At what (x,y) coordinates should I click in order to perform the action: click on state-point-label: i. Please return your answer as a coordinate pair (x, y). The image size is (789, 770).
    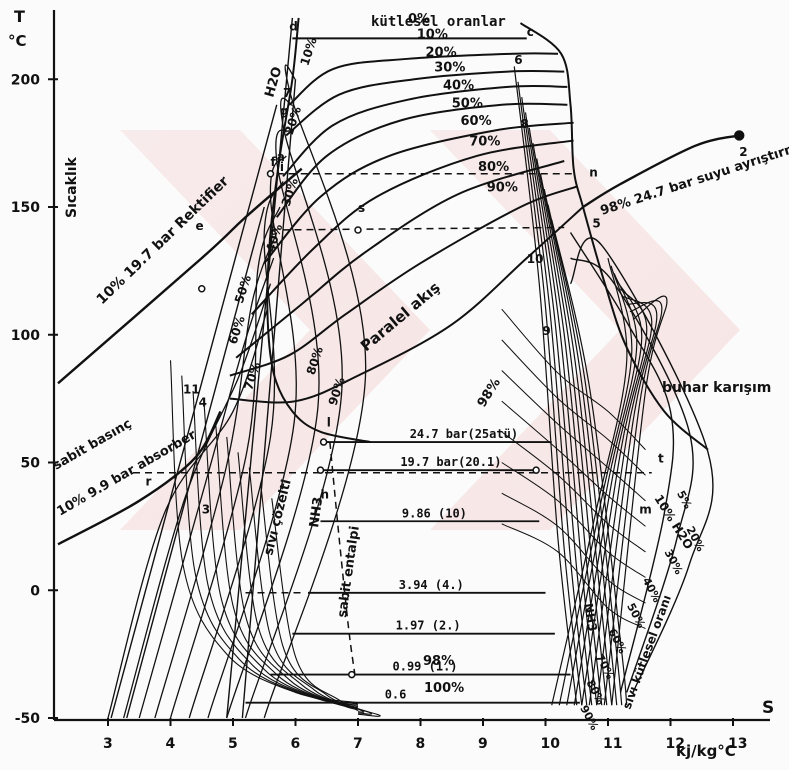
    Looking at the image, I should click on (282, 167).